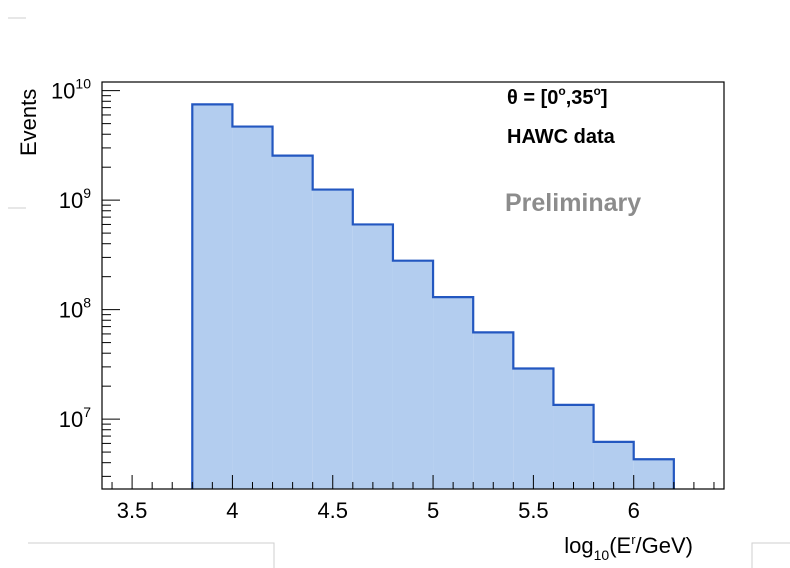 The width and height of the screenshot is (790, 568). Describe the element at coordinates (602, 555) in the screenshot. I see `x-axis-title-sub: 10` at that location.